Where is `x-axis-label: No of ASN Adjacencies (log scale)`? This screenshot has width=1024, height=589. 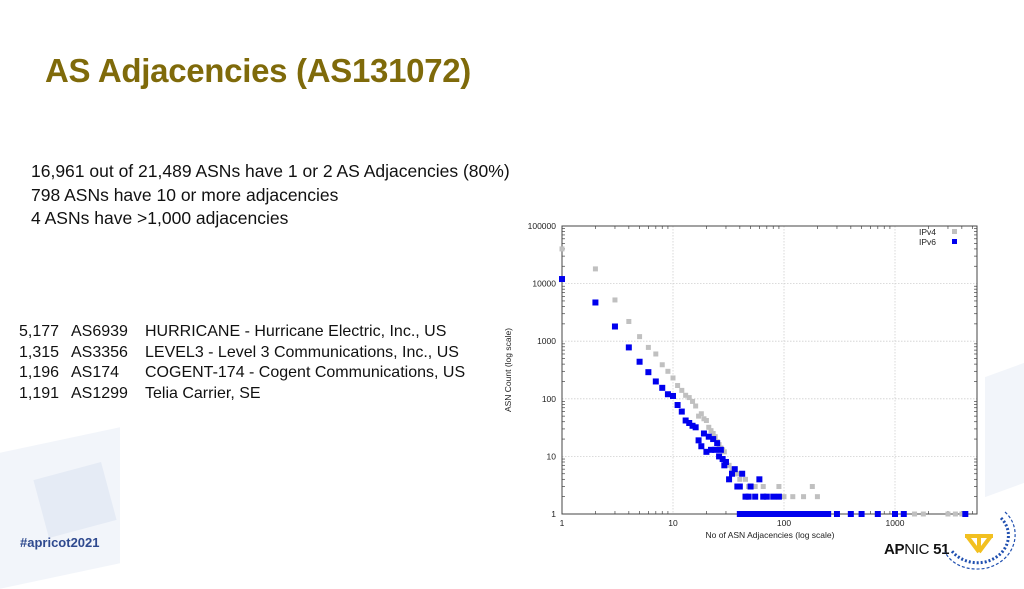 x-axis-label: No of ASN Adjacencies (log scale) is located at coordinates (770, 535).